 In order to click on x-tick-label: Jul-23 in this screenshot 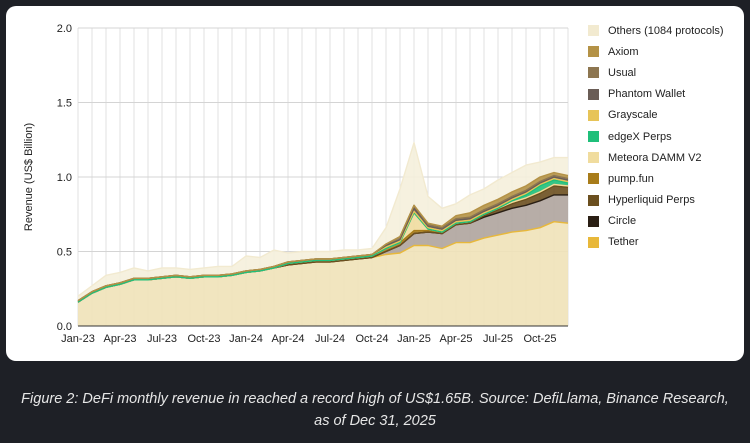, I will do `click(162, 339)`.